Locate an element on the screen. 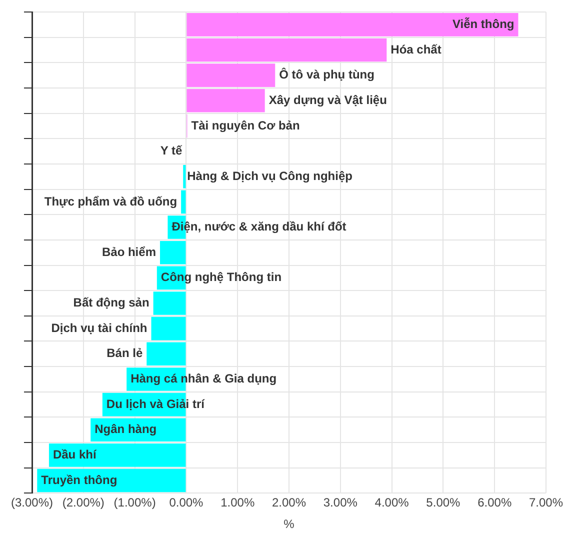  y-tick-label: Hàng & Dịch vụ Công nghiệp is located at coordinates (269, 175).